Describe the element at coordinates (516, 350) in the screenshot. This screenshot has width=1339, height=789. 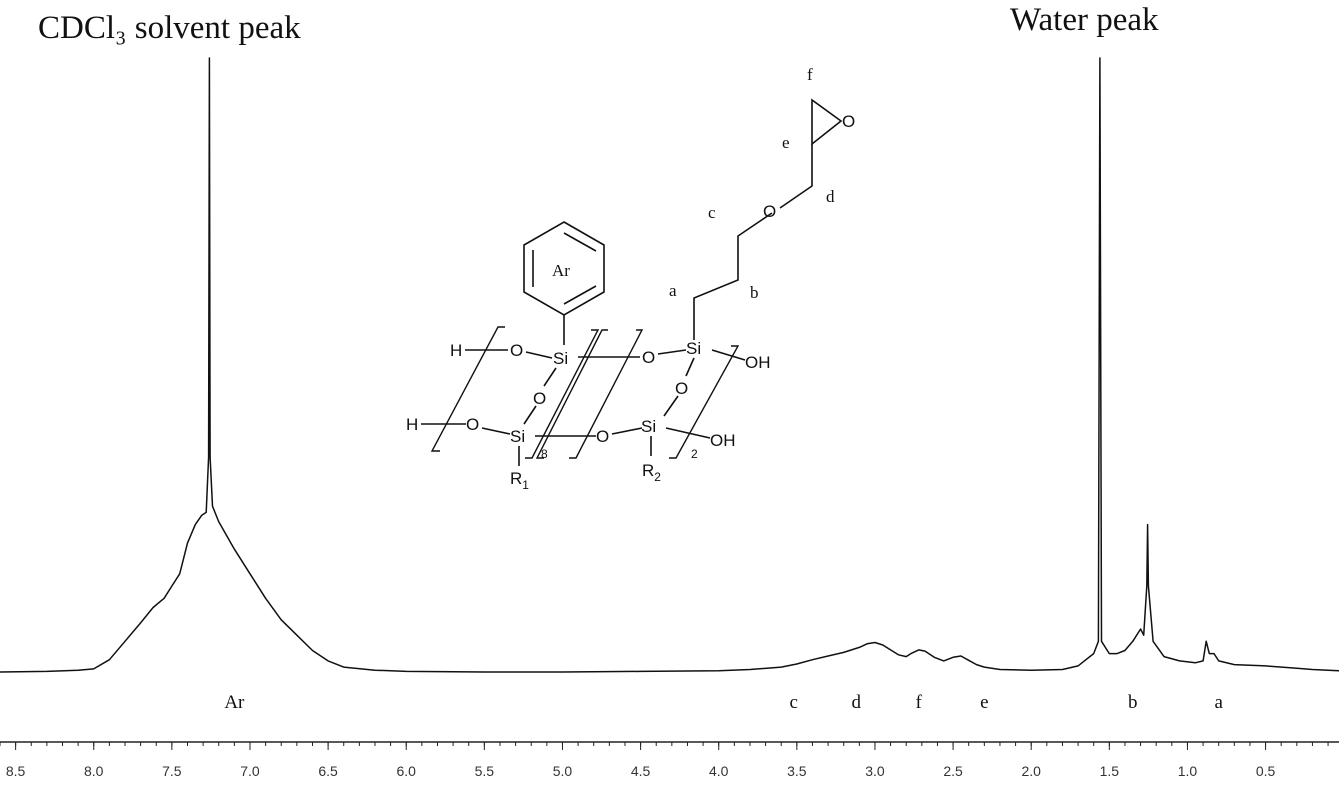
I see `o-atom-1: O` at that location.